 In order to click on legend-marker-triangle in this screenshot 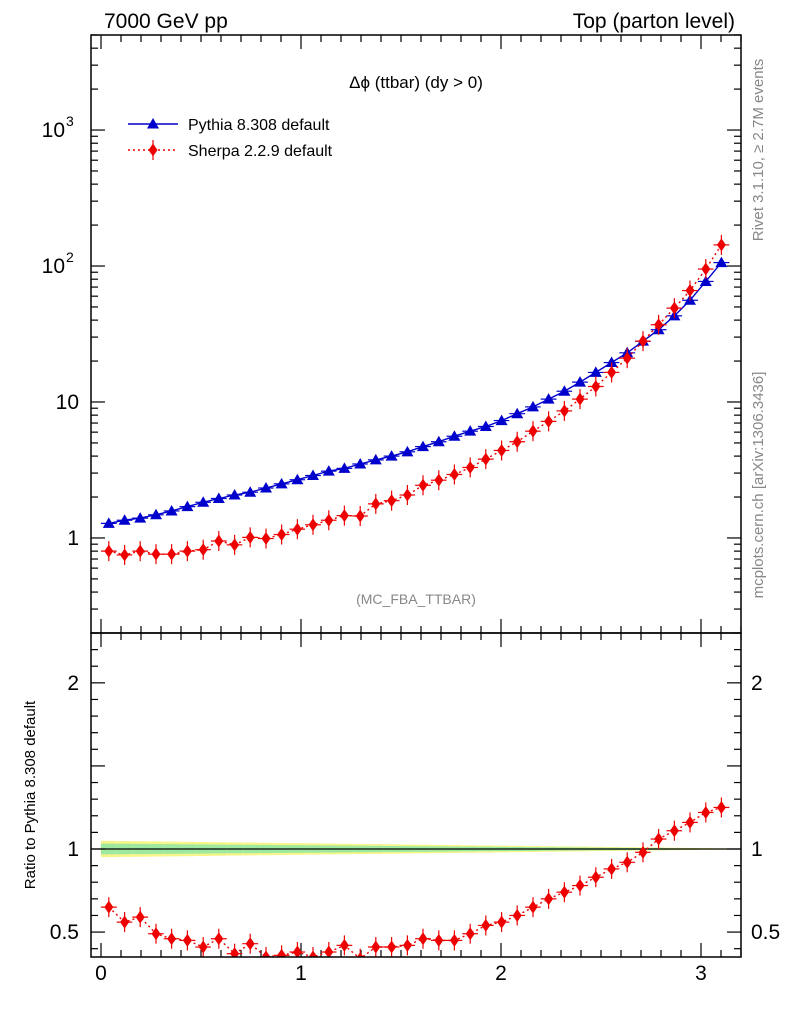, I will do `click(153, 123)`.